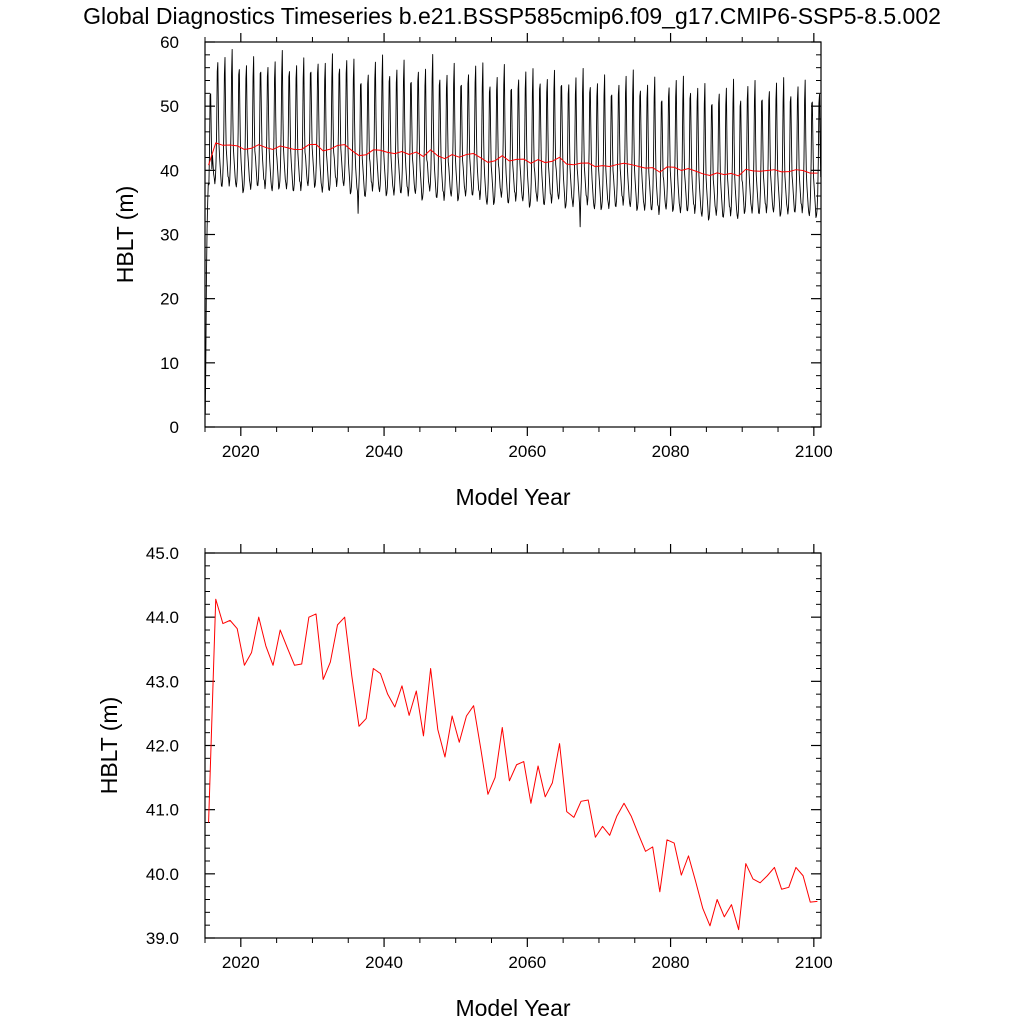  Describe the element at coordinates (109, 746) in the screenshot. I see `bottom-y-axis-label: HBLT (m)` at that location.